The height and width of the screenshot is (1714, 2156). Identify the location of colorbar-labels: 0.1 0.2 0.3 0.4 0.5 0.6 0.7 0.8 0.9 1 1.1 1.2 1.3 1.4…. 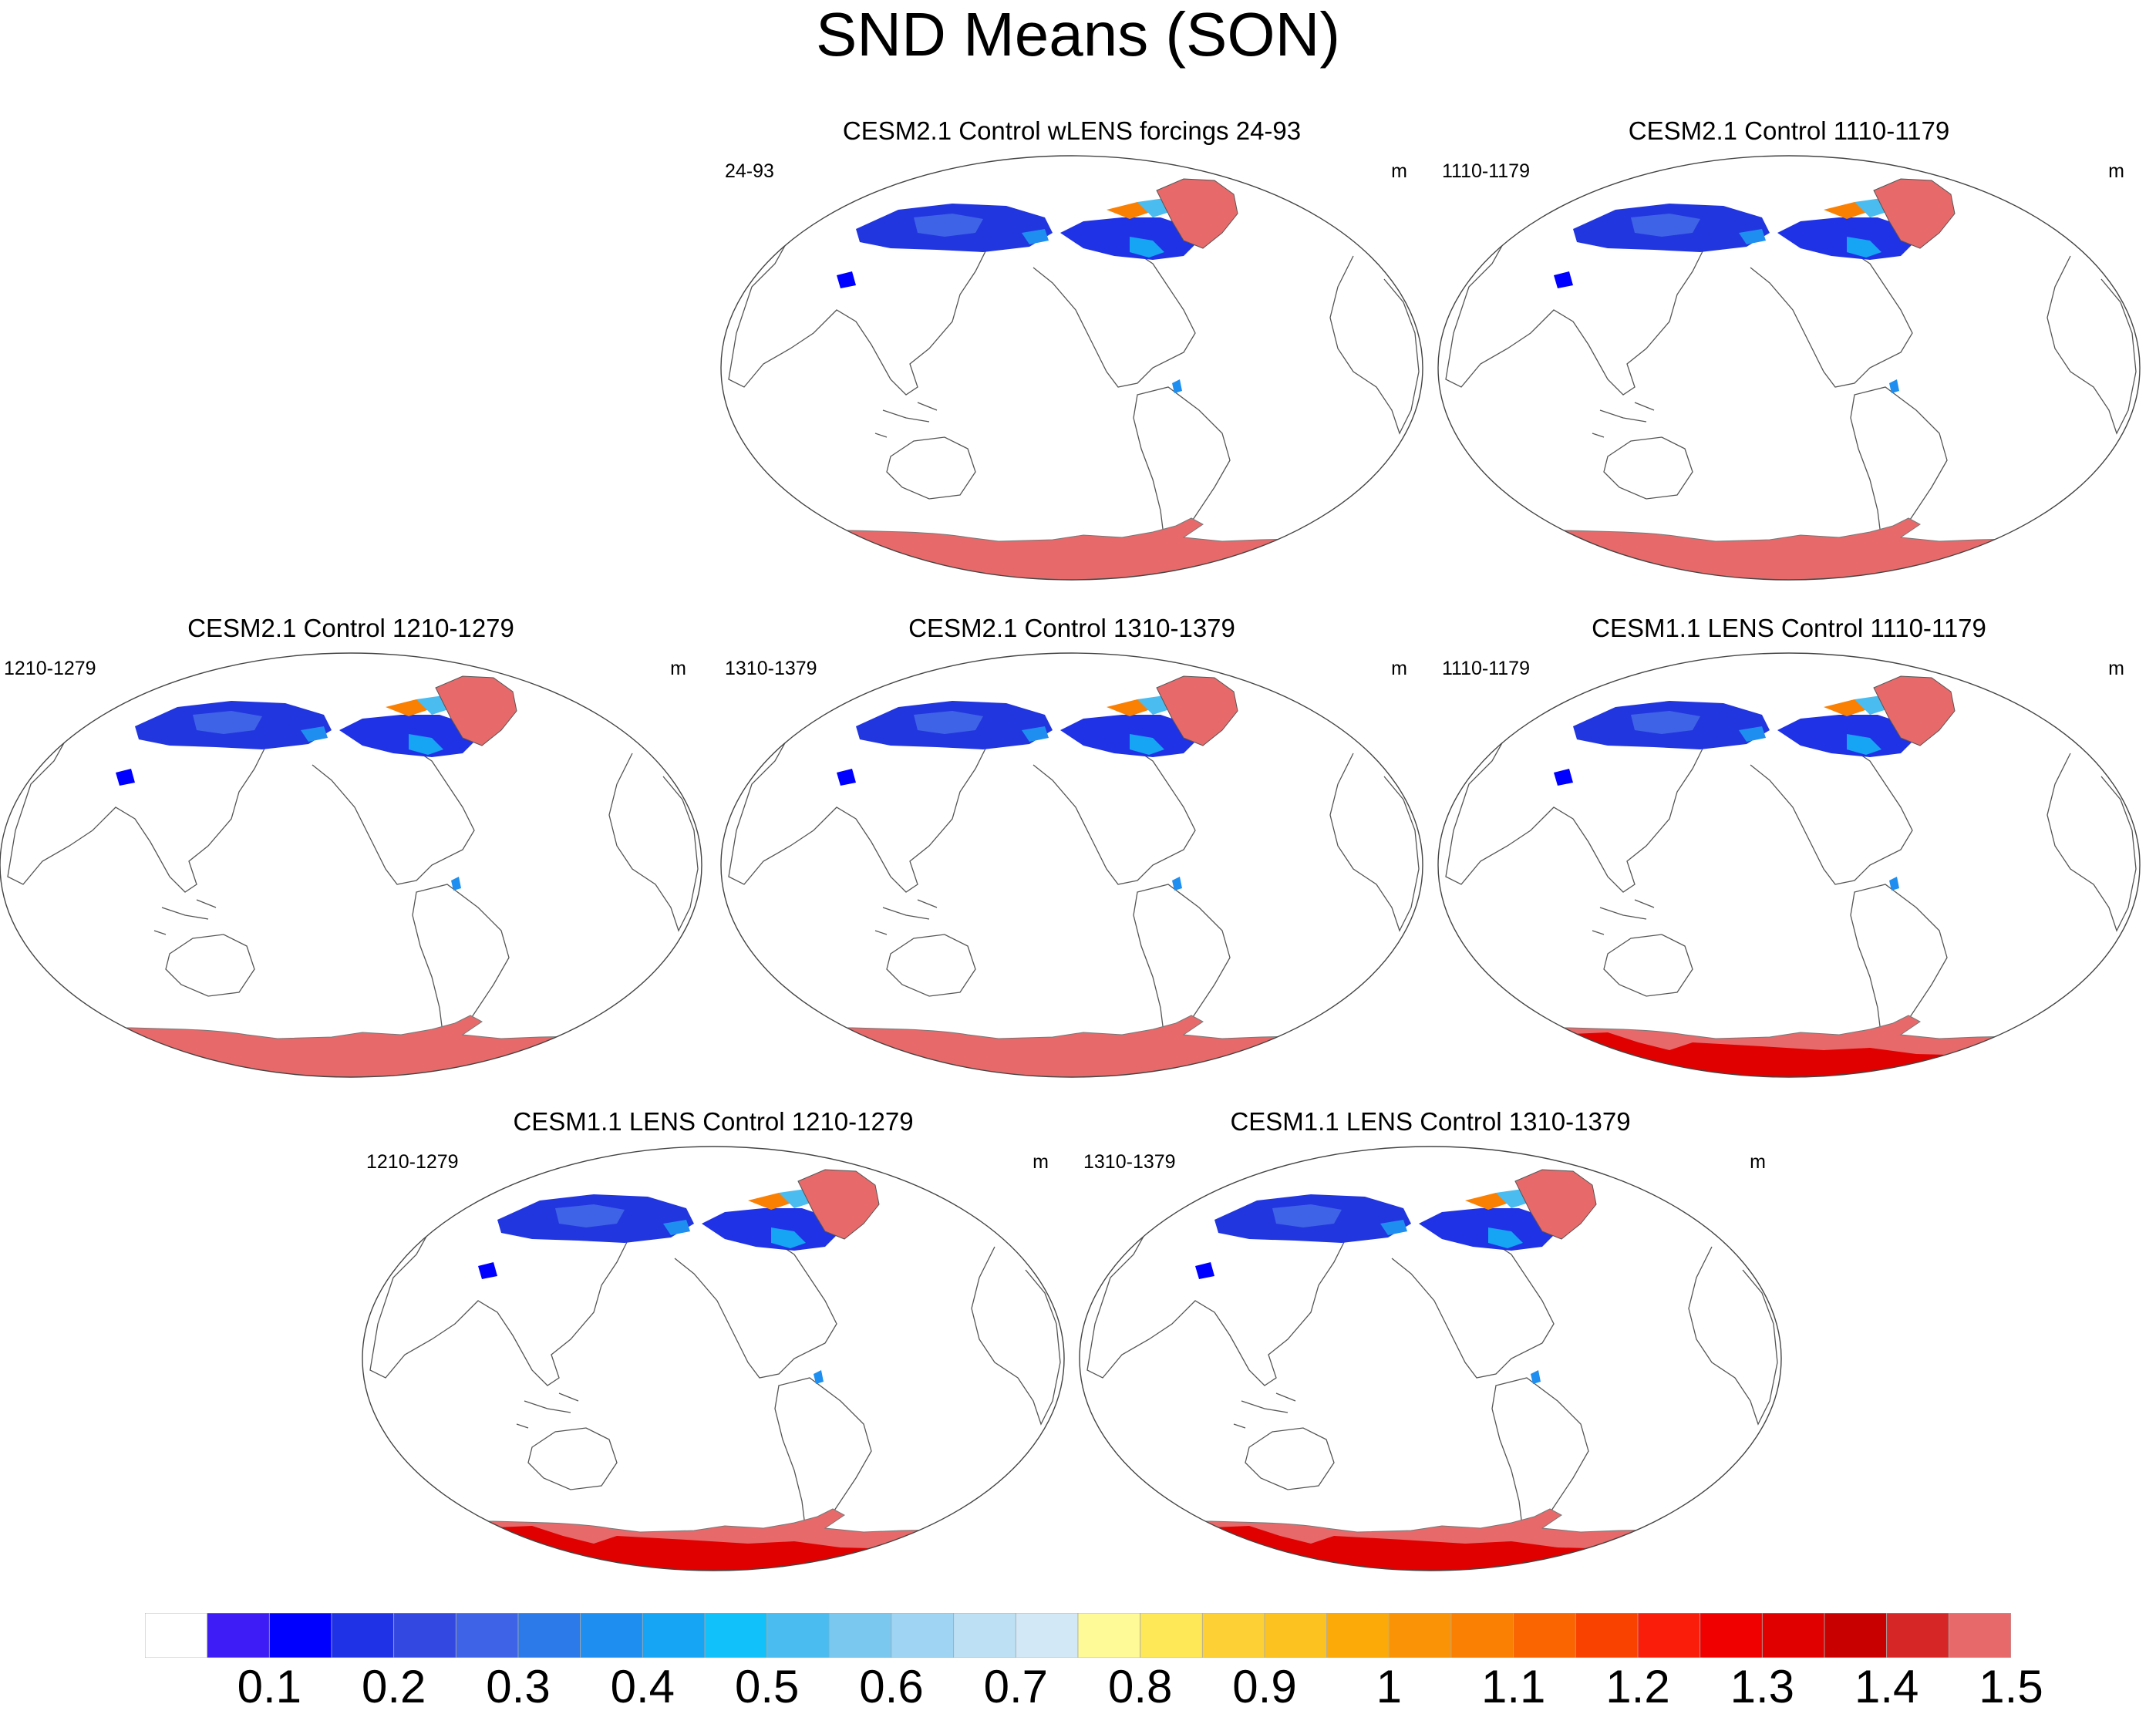
(1078, 1686).